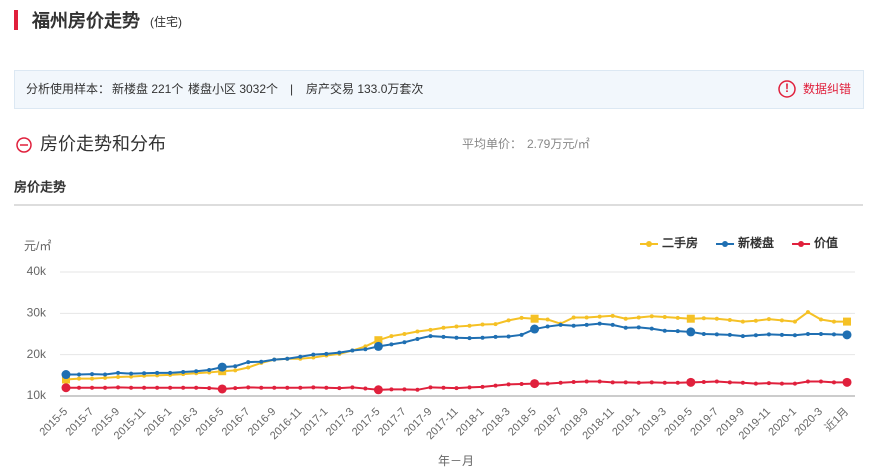  I want to click on y-tick-label: 40k, so click(37, 271).